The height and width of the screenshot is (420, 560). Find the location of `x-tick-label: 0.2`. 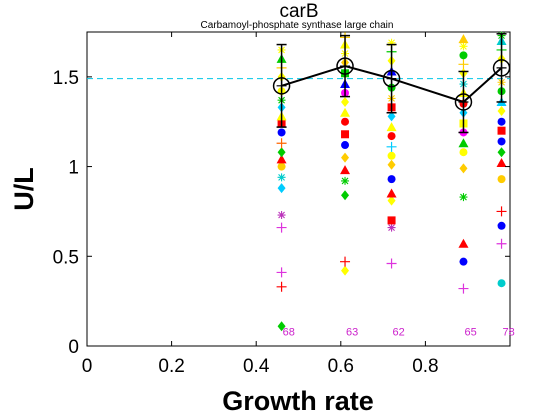

x-tick-label: 0.2 is located at coordinates (171, 366).